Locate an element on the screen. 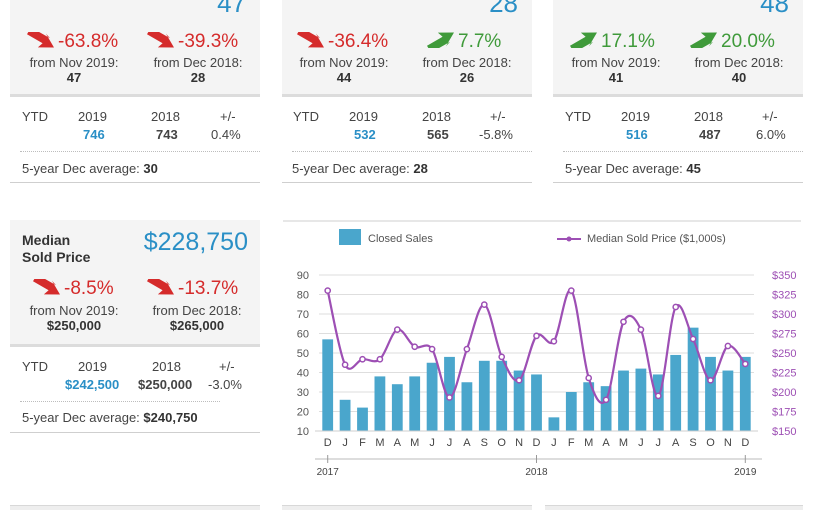 Image resolution: width=825 pixels, height=510 pixels. ytd-header-2019: 2019 is located at coordinates (92, 116).